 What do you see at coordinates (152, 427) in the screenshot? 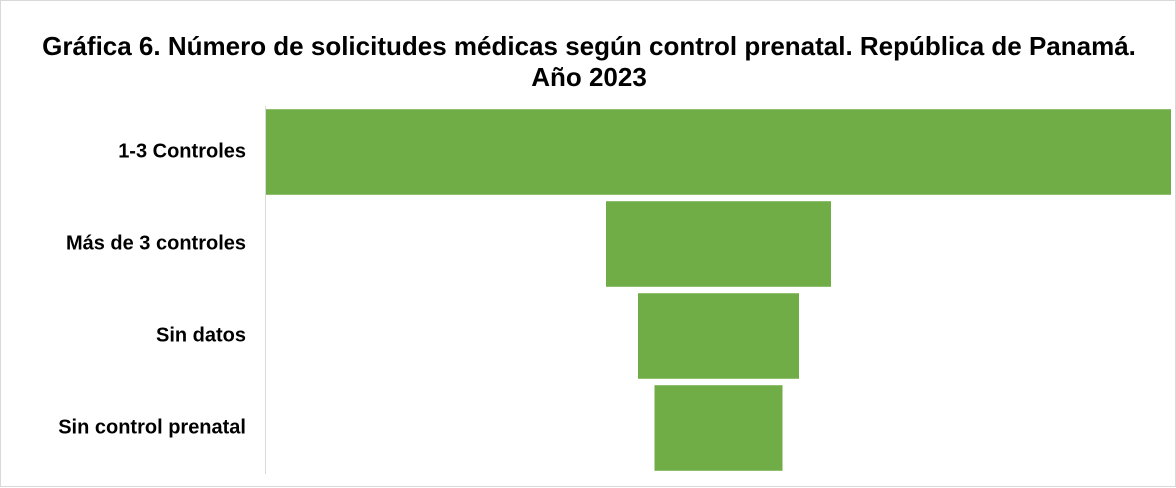
I see `category-label: Sin control prenatal` at bounding box center [152, 427].